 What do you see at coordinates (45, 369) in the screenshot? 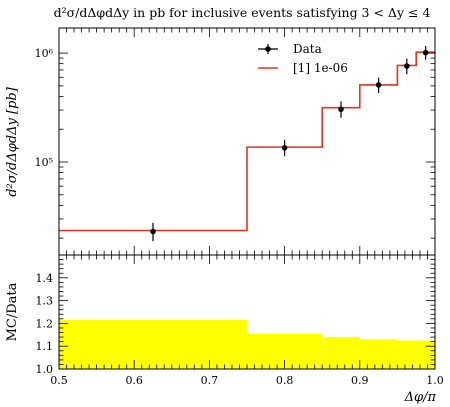
I see `ratio-y-tick-label: 1.0` at bounding box center [45, 369].